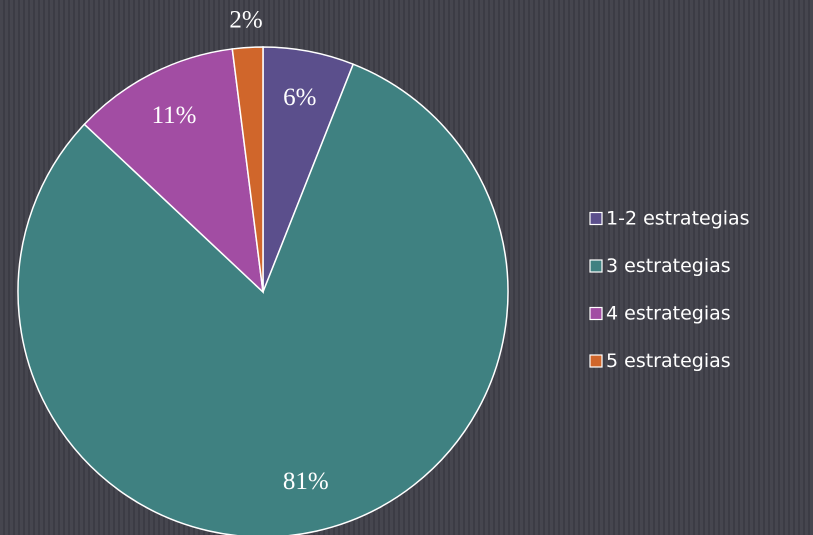  Describe the element at coordinates (668, 361) in the screenshot. I see `legend-label: 5 estrategias` at that location.